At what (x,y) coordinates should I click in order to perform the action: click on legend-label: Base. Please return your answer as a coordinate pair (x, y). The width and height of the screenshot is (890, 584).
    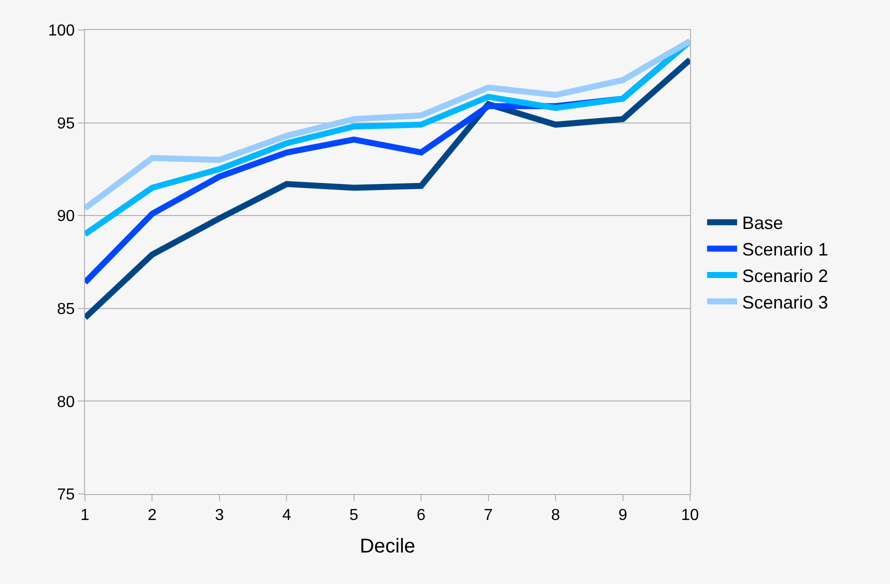
    Looking at the image, I should click on (763, 223).